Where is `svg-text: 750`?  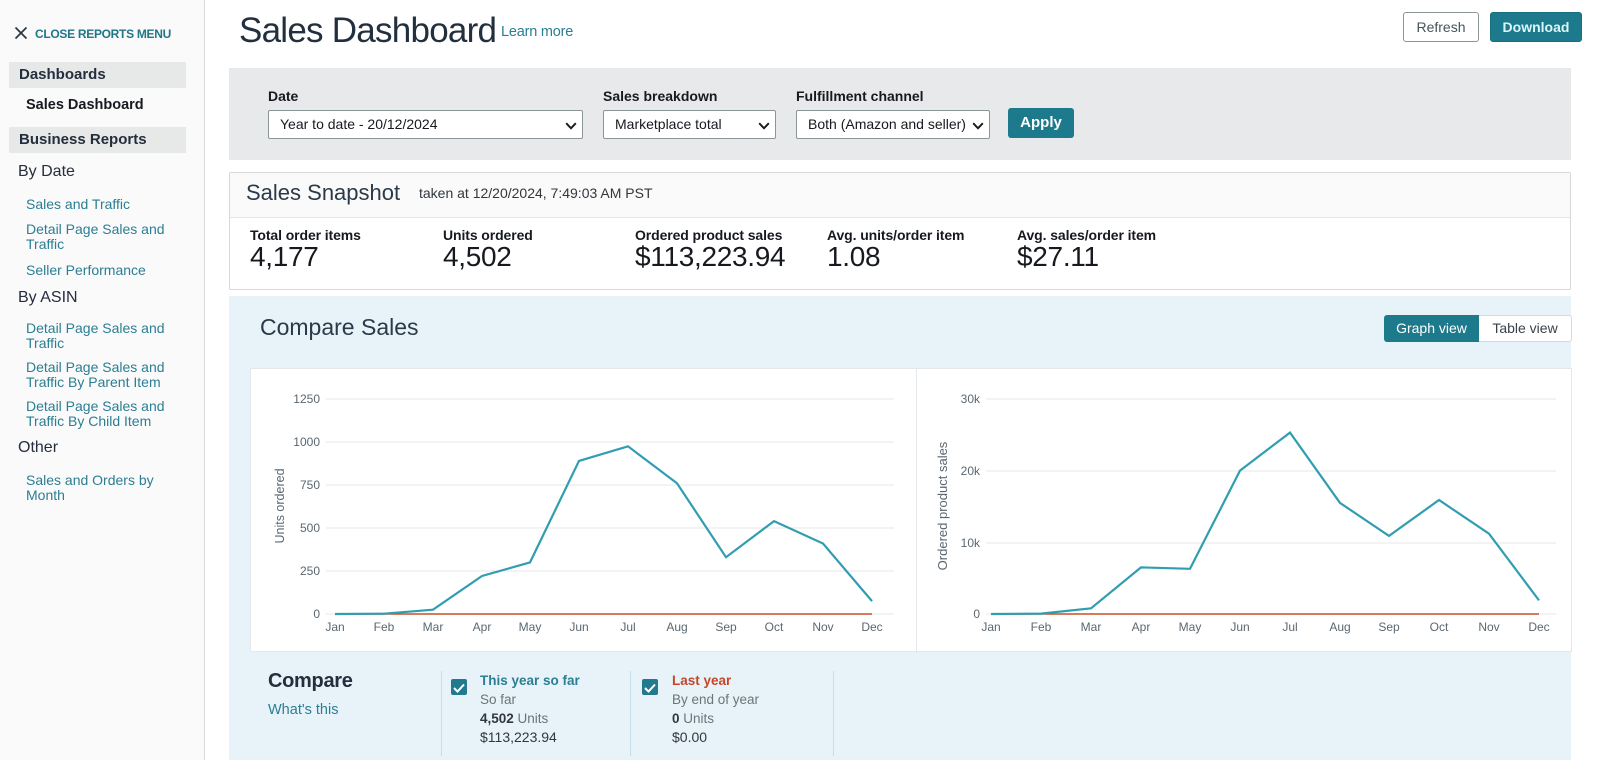
svg-text: 750 is located at coordinates (310, 485).